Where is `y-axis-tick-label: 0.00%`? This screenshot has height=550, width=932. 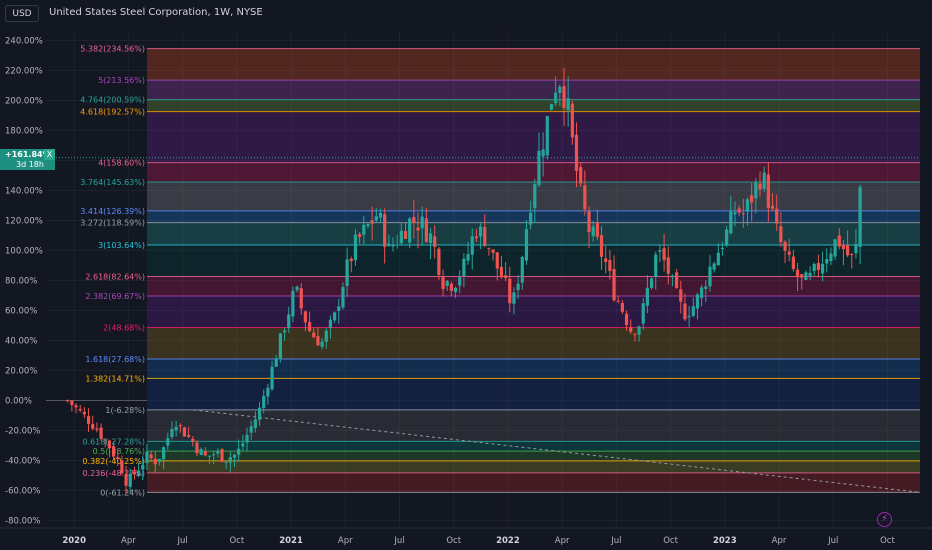
y-axis-tick-label: 0.00% is located at coordinates (18, 402).